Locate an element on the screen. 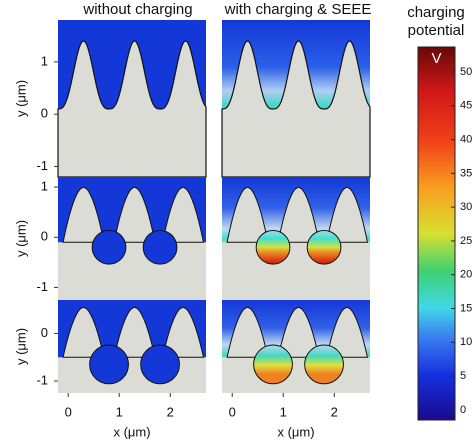 The width and height of the screenshot is (474, 445). colorbar-tick-label: 25 is located at coordinates (466, 241).